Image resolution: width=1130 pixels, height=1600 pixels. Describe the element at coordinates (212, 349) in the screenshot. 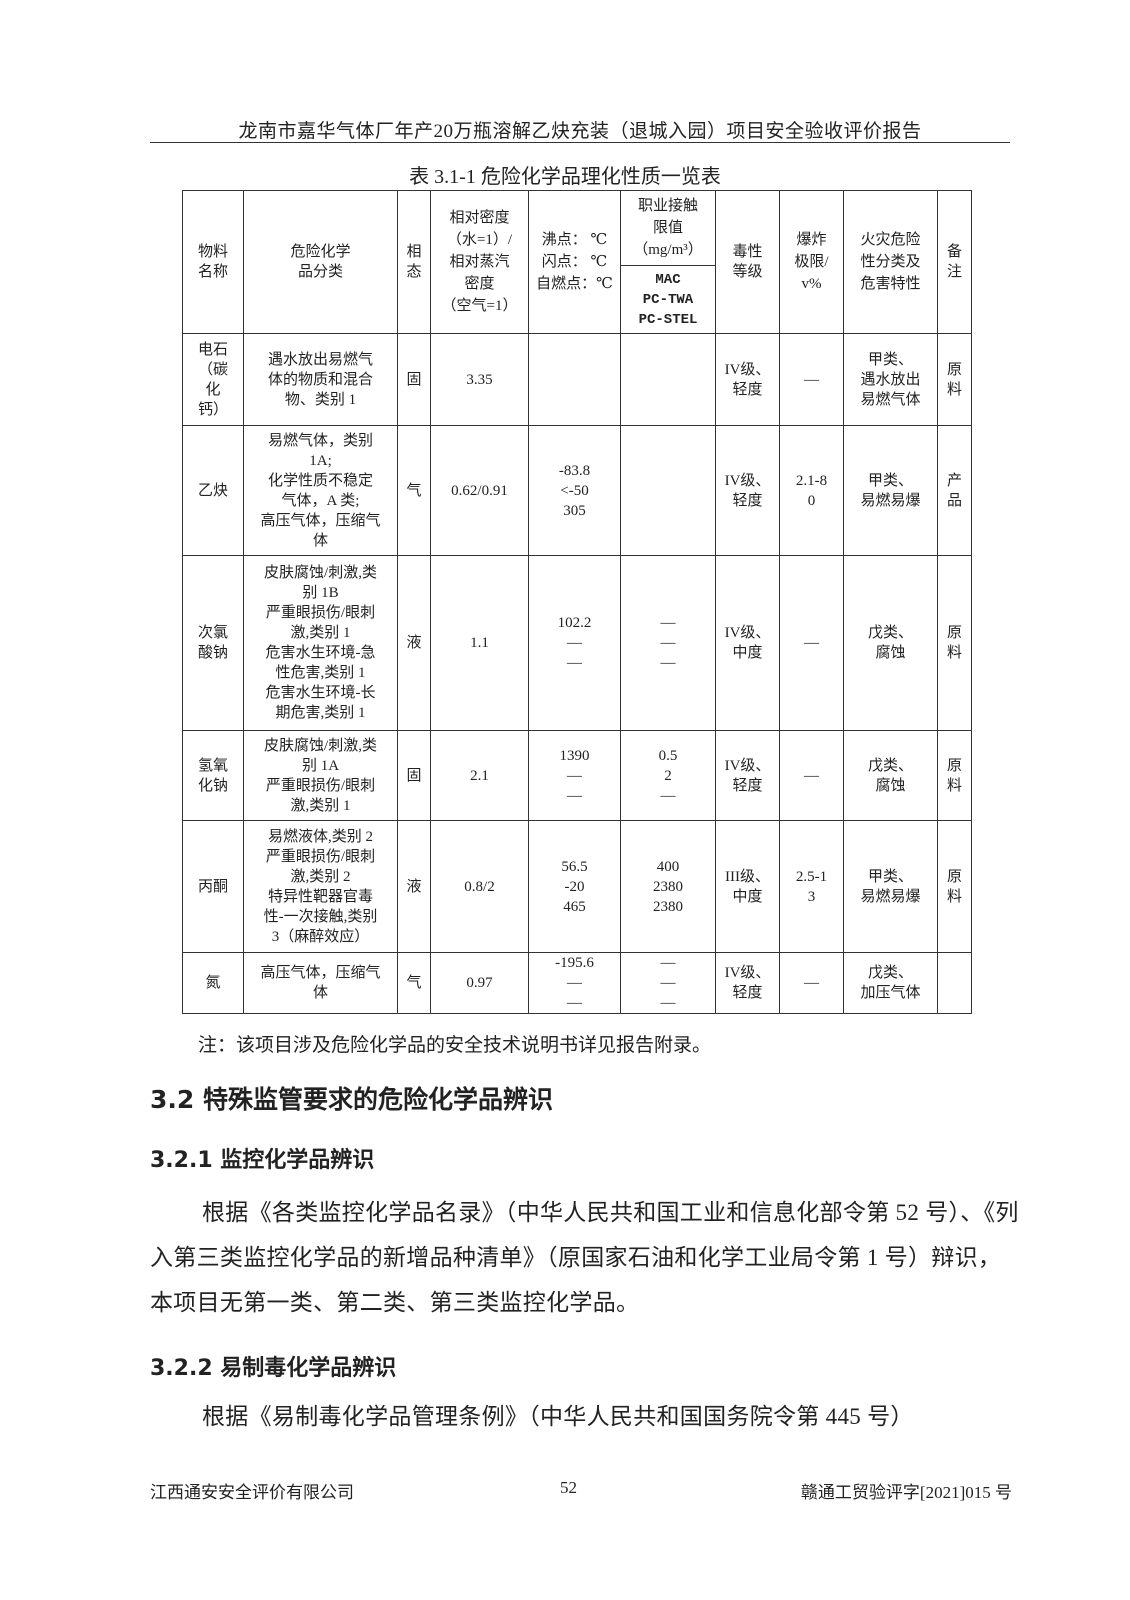

I see `cell-text-line: 电石` at that location.